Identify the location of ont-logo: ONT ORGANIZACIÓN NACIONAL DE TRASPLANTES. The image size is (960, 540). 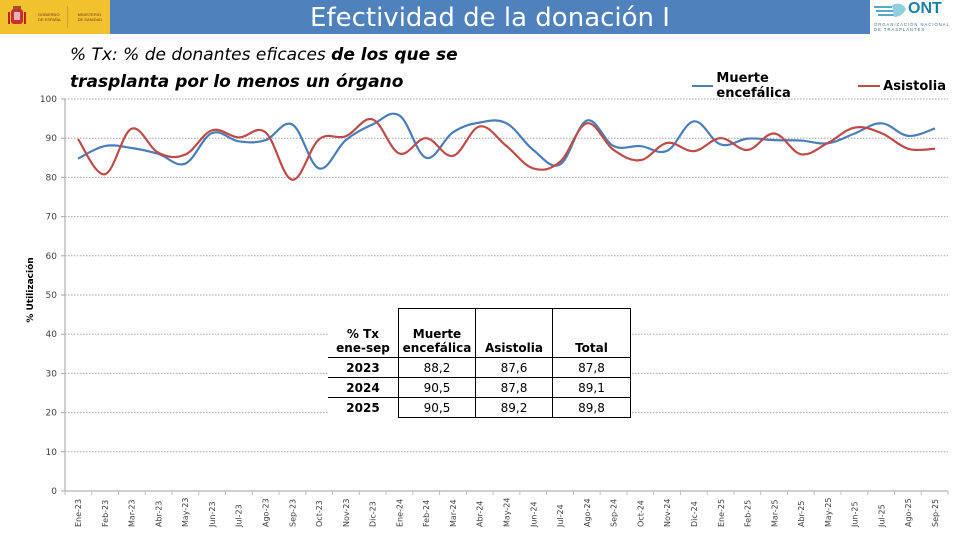
(915, 17).